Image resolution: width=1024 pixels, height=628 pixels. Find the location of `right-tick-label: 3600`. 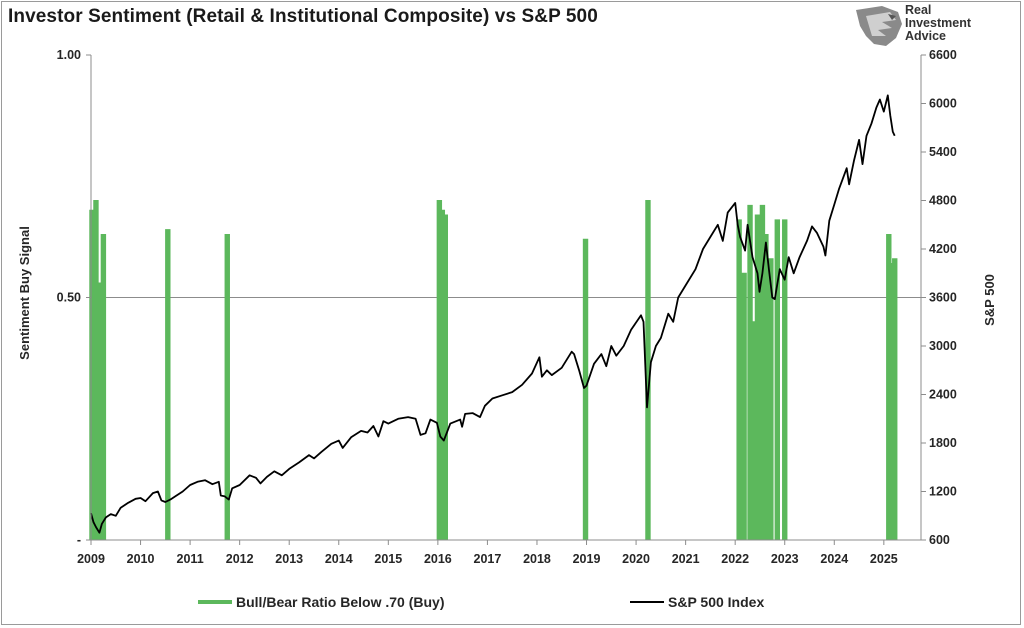

right-tick-label: 3600 is located at coordinates (943, 298).